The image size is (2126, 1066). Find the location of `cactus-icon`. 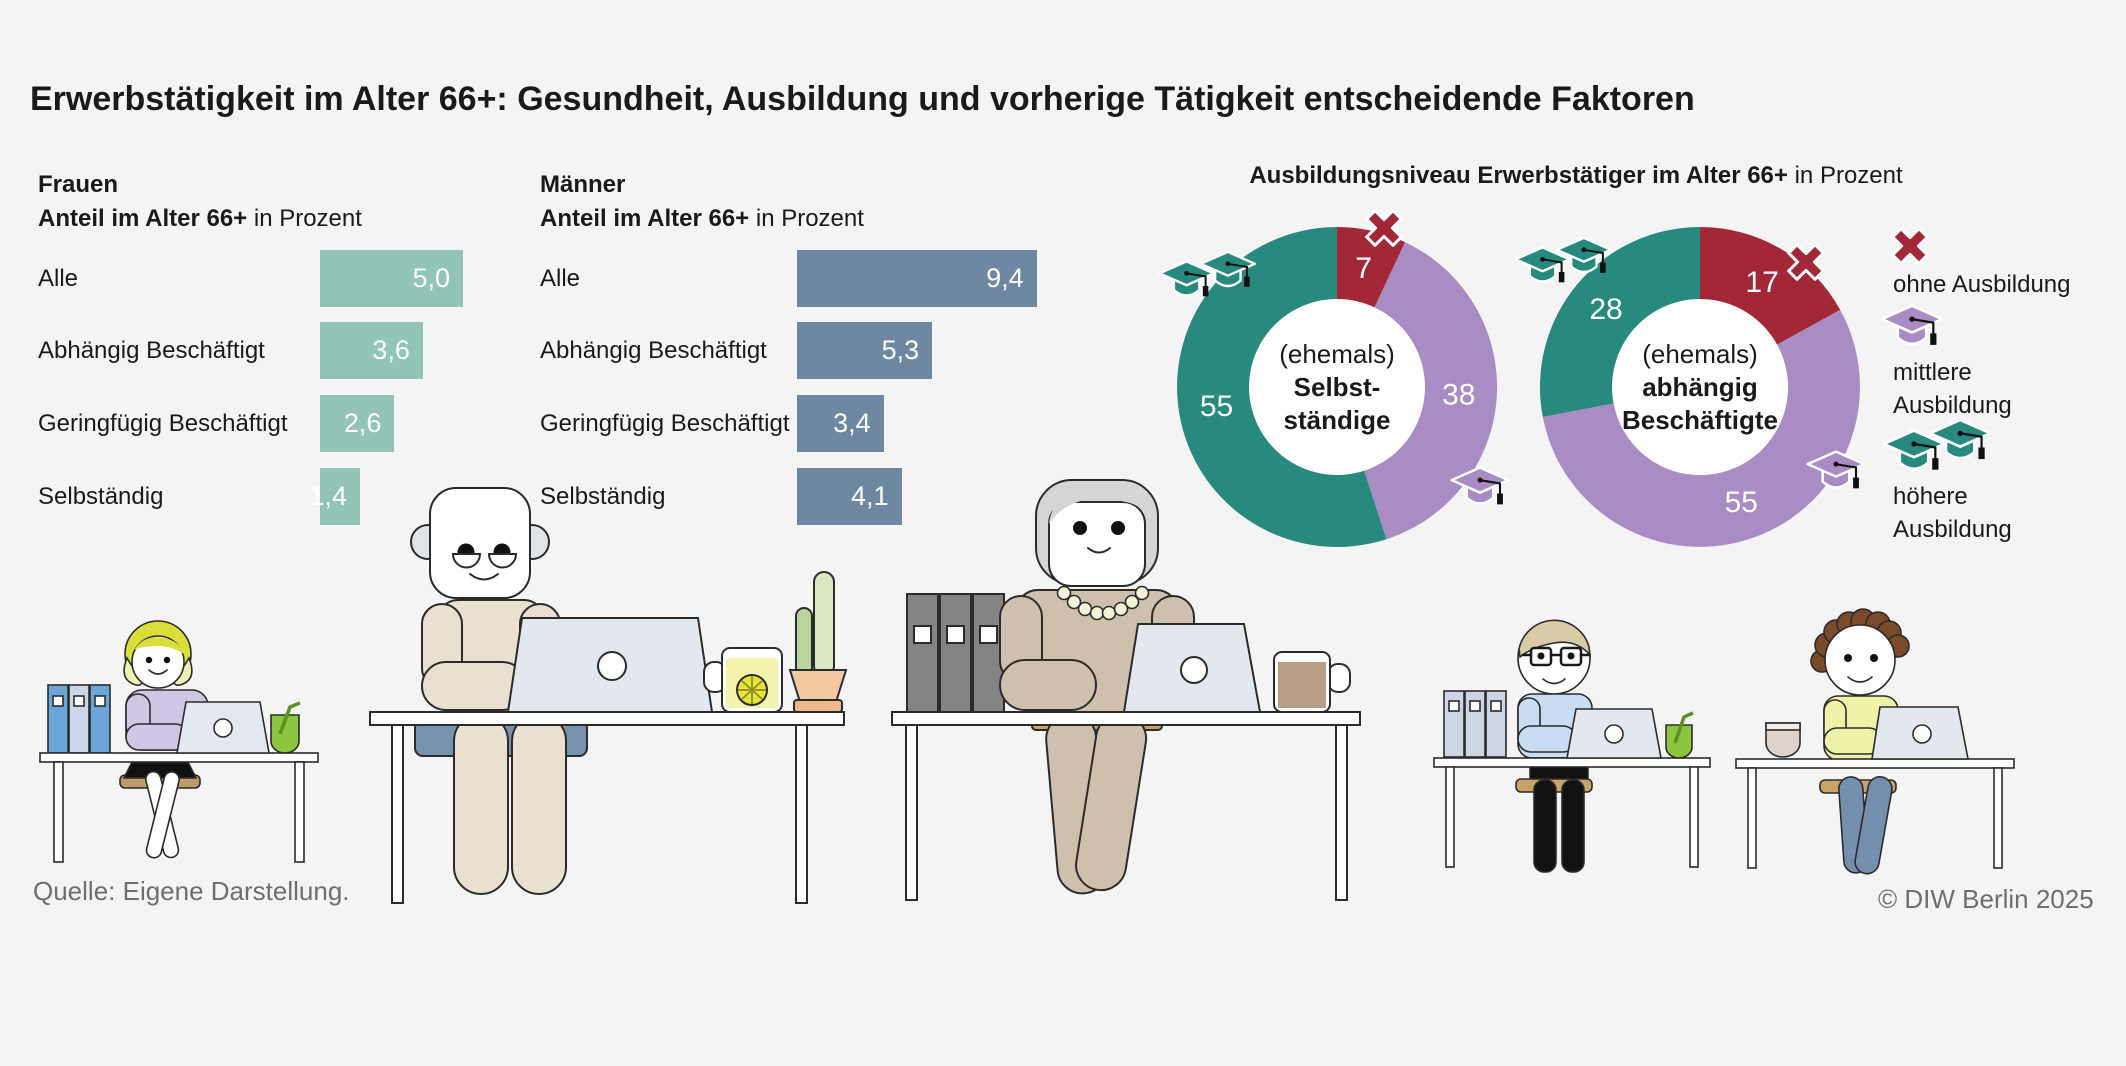

cactus-icon is located at coordinates (818, 642).